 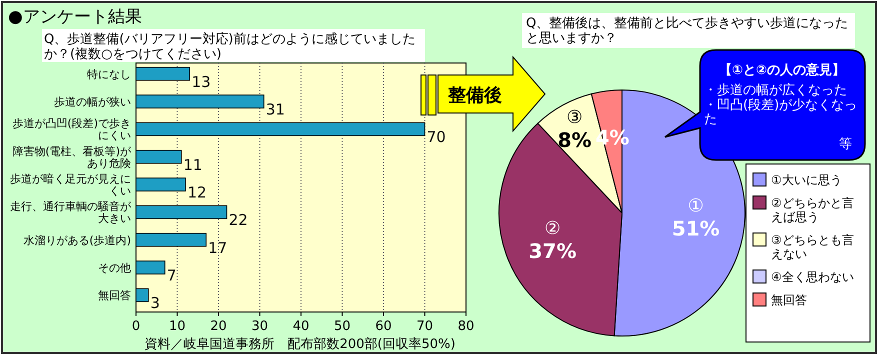 I want to click on x-tick-label: 80, so click(x=466, y=326).